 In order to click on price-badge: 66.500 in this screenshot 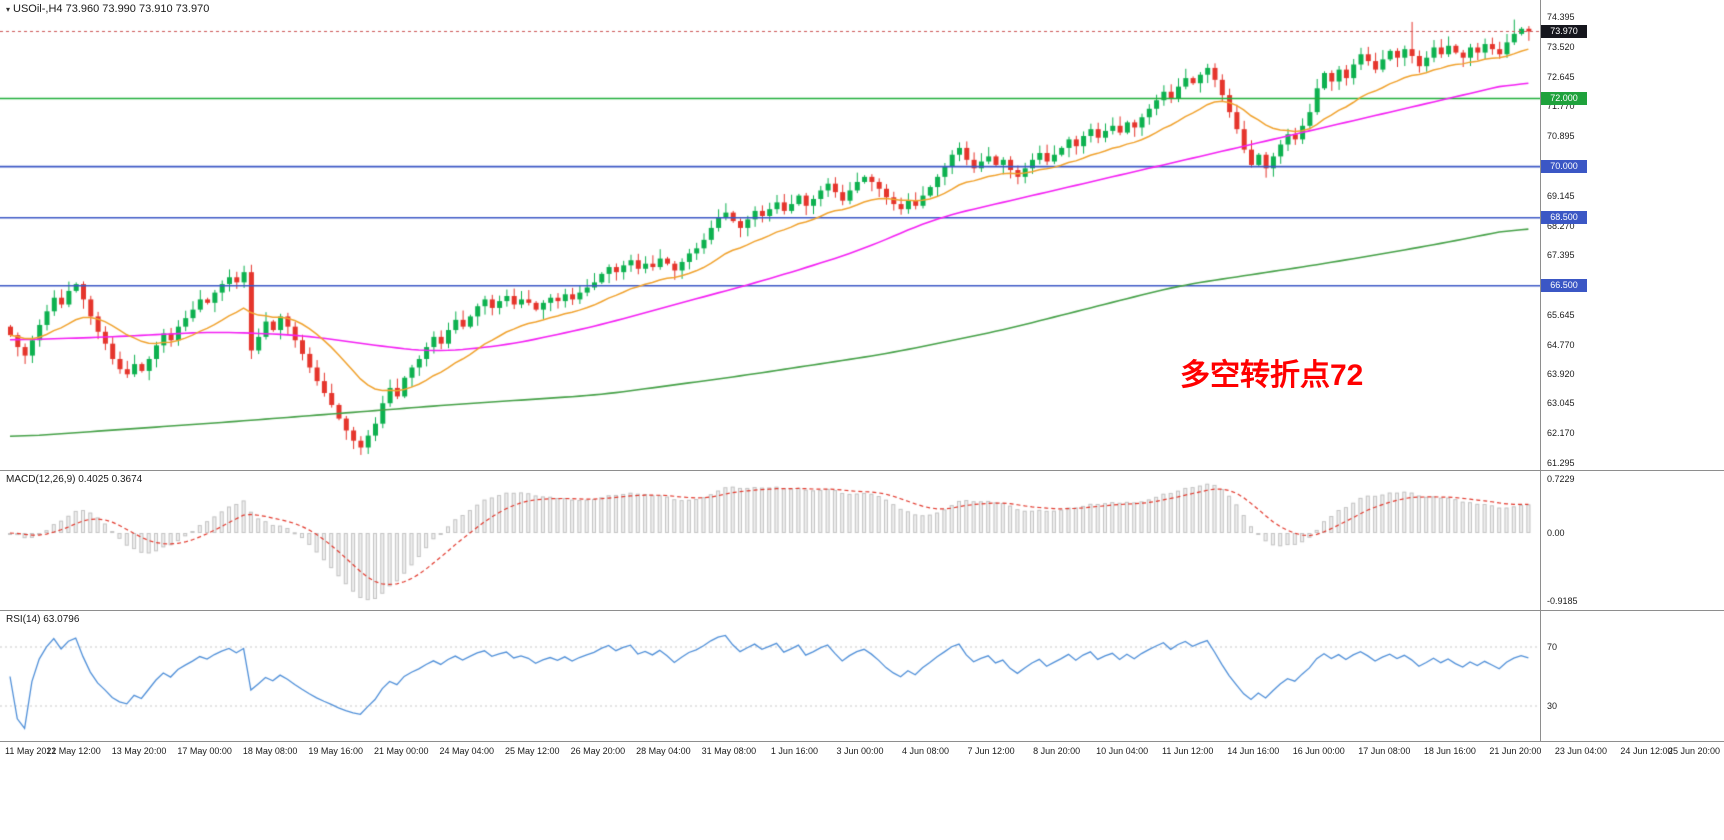, I will do `click(1564, 286)`.